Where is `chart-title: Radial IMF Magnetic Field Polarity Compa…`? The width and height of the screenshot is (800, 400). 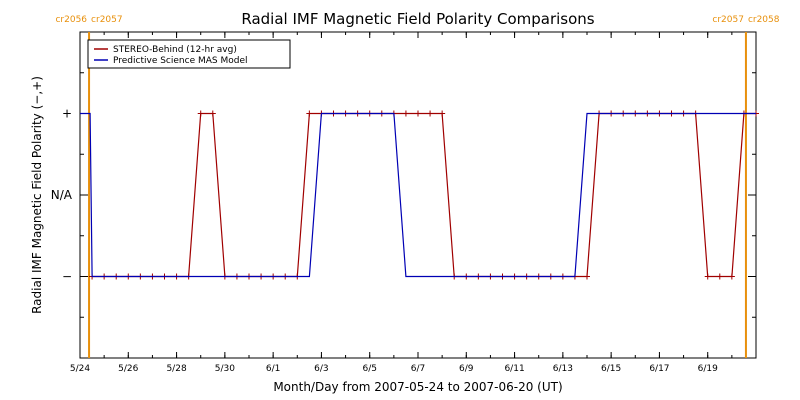 chart-title: Radial IMF Magnetic Field Polarity Compa… is located at coordinates (417, 19).